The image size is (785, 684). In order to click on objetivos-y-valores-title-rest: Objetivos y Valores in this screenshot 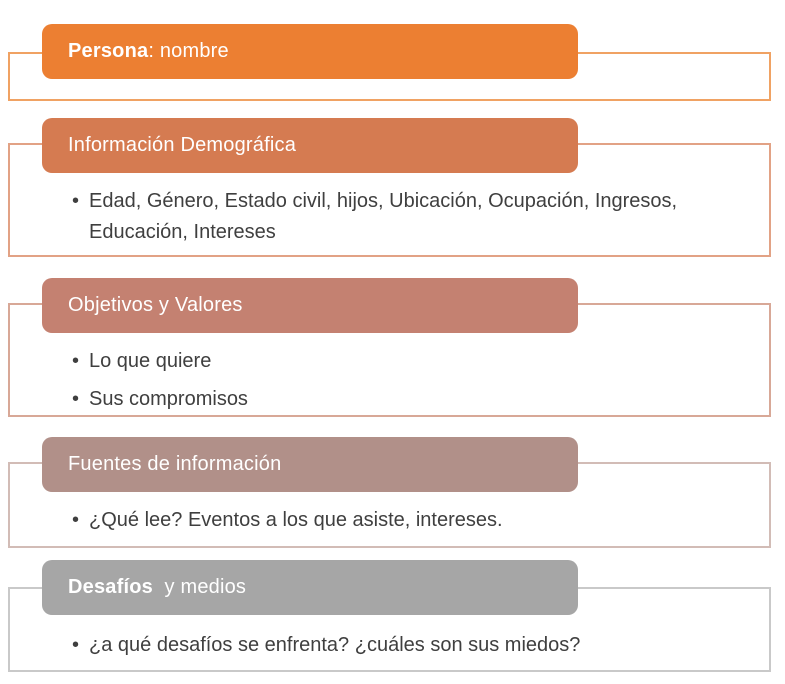, I will do `click(155, 305)`.